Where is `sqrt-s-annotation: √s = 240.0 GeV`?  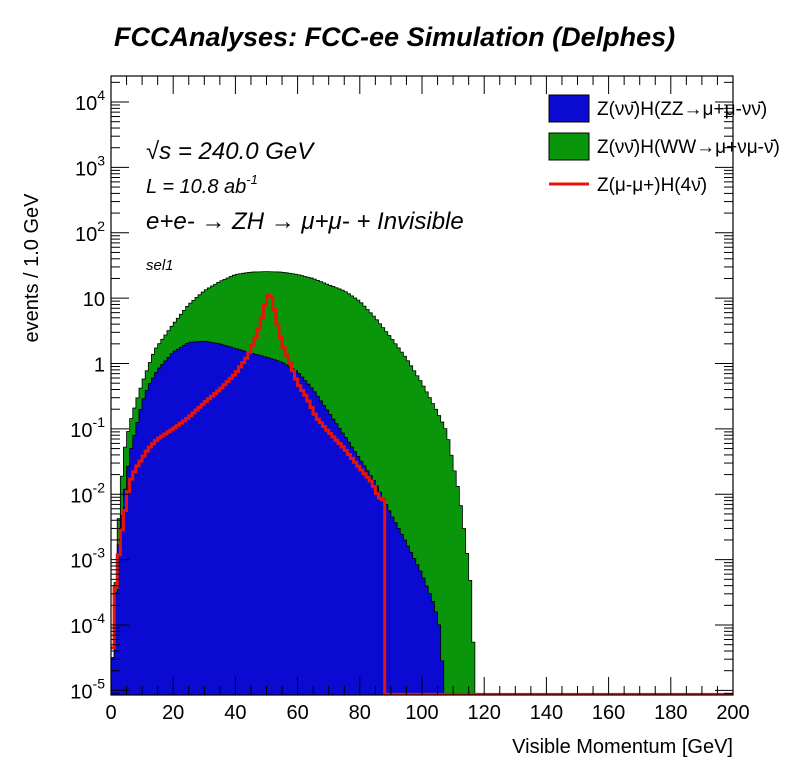 sqrt-s-annotation: √s = 240.0 GeV is located at coordinates (230, 151).